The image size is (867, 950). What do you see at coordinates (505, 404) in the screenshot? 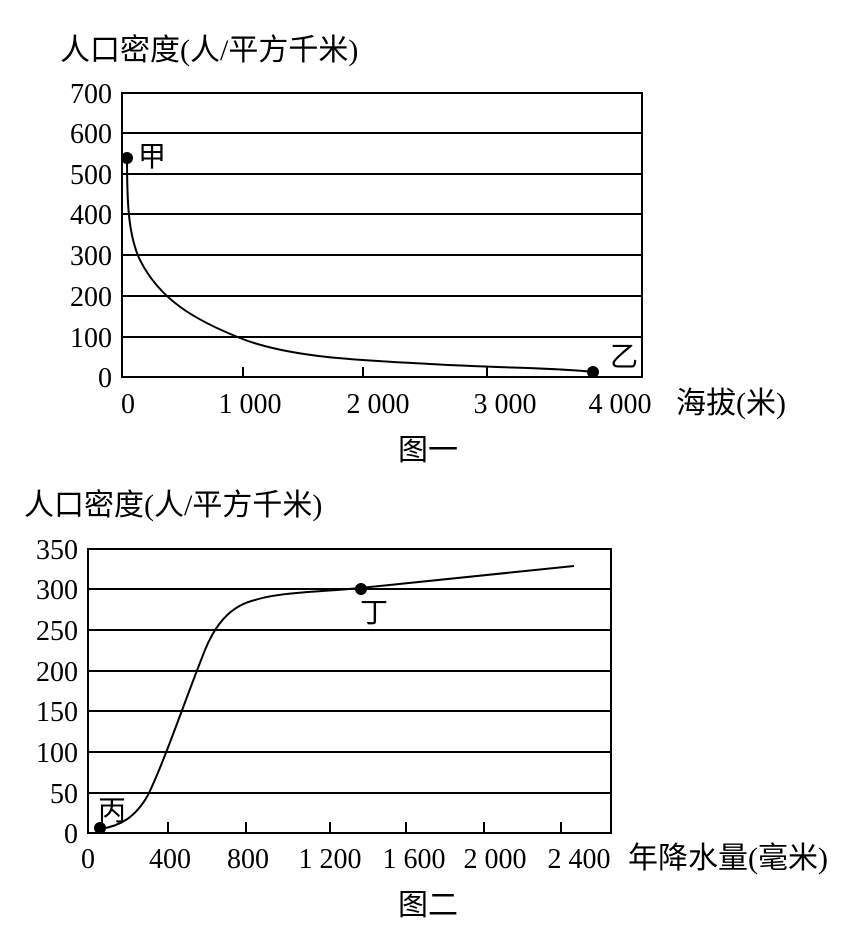
I see `xtick-label: 3 000` at bounding box center [505, 404].